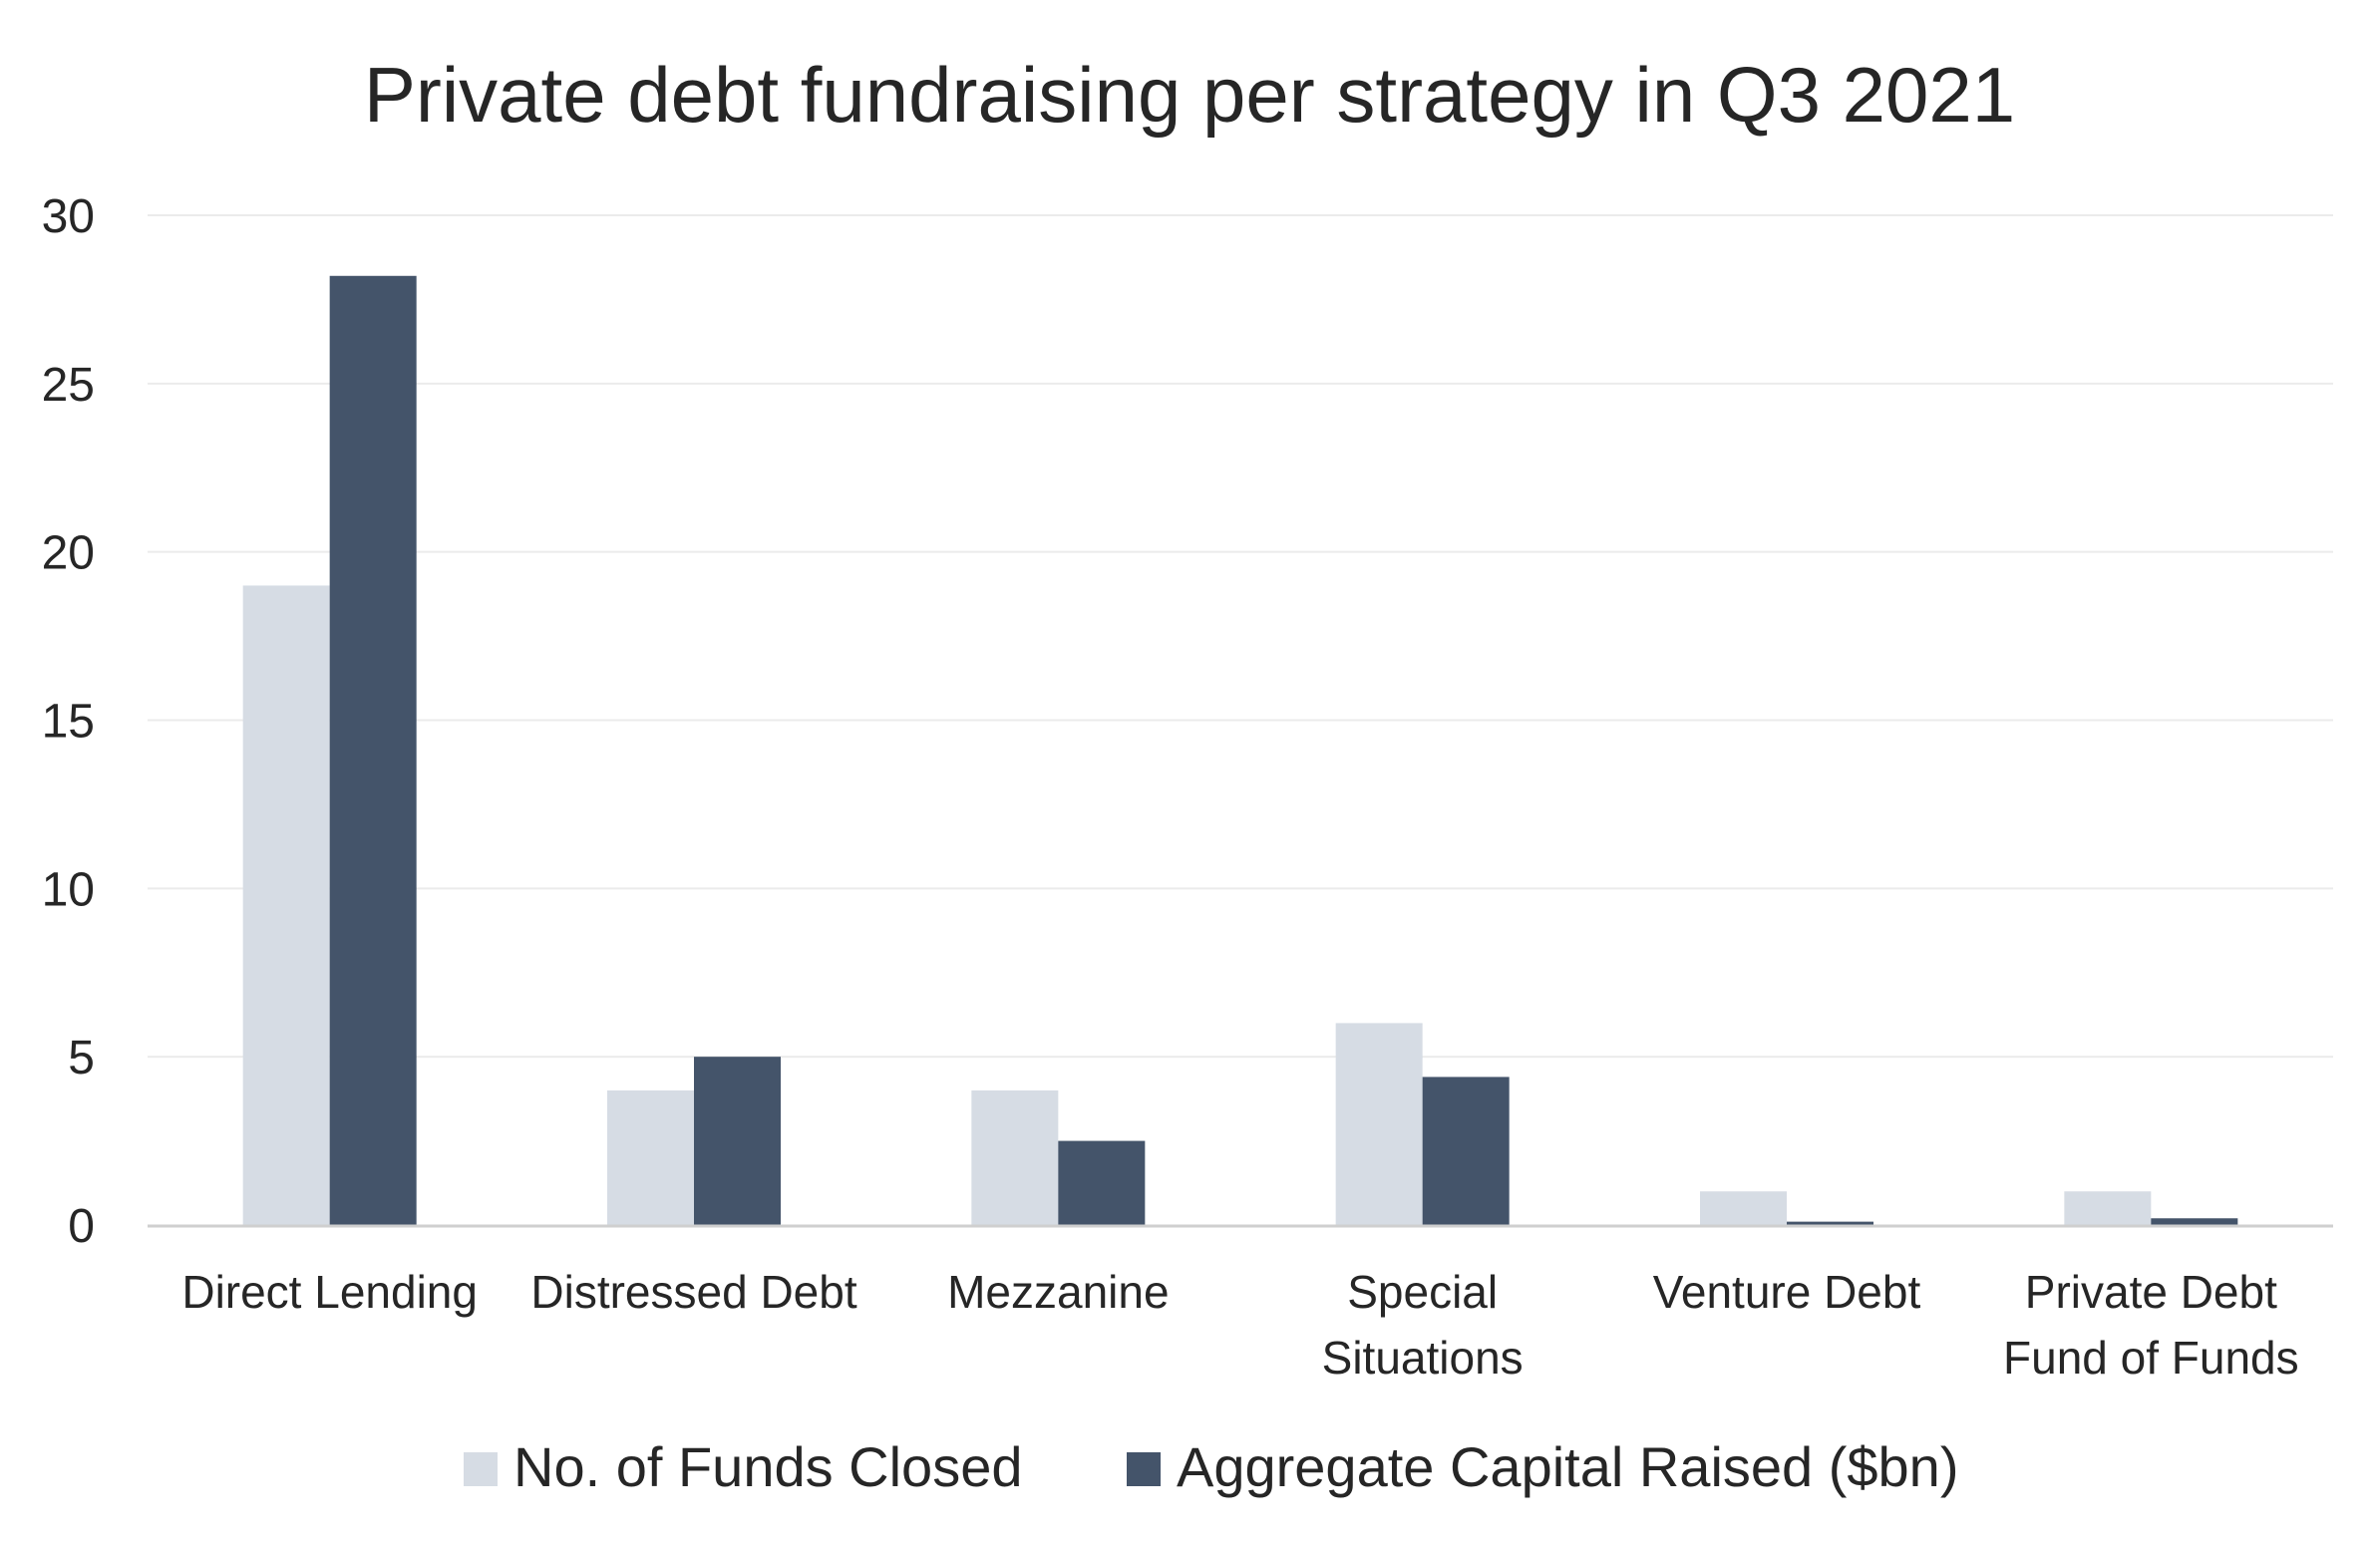 Image resolution: width=2380 pixels, height=1548 pixels. Describe the element at coordinates (68, 216) in the screenshot. I see `y-tick-label: 30` at that location.